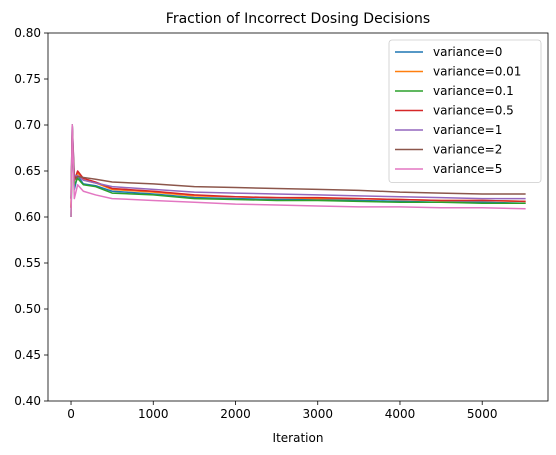  I want to click on x-tick-label: 1000, so click(153, 414).